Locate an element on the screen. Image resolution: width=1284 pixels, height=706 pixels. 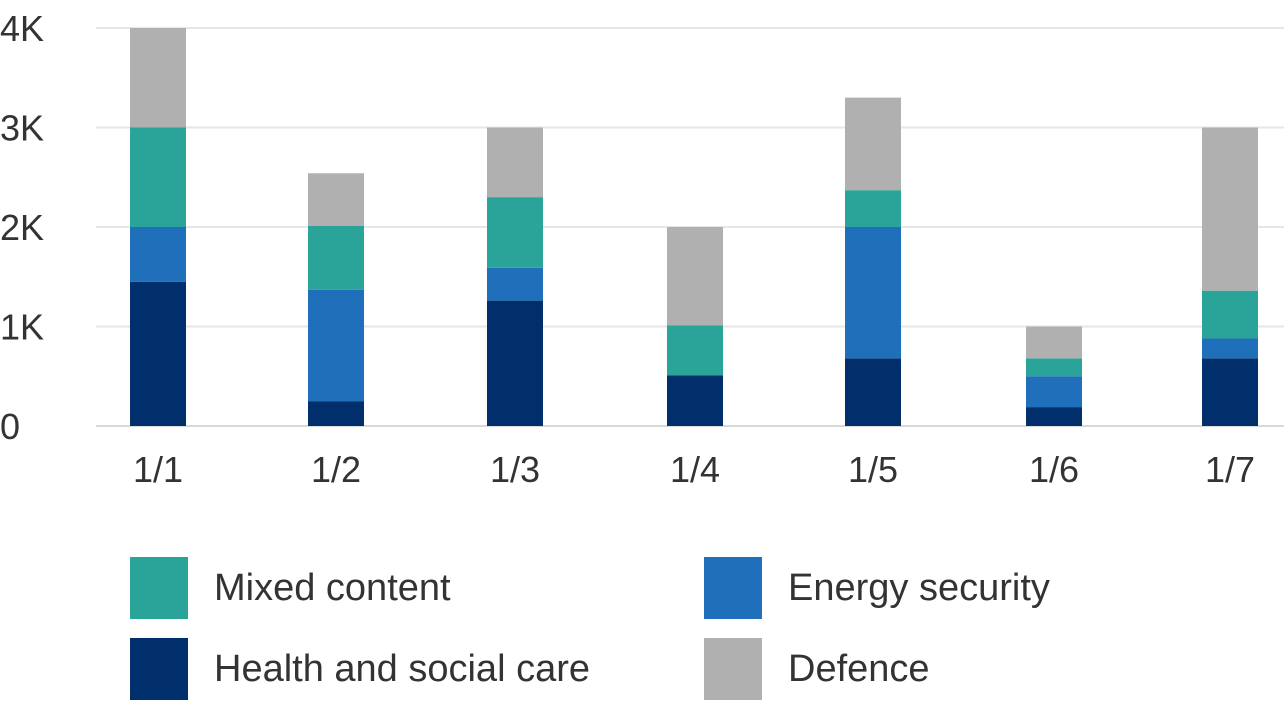
y-tick-label: 1K is located at coordinates (22, 327).